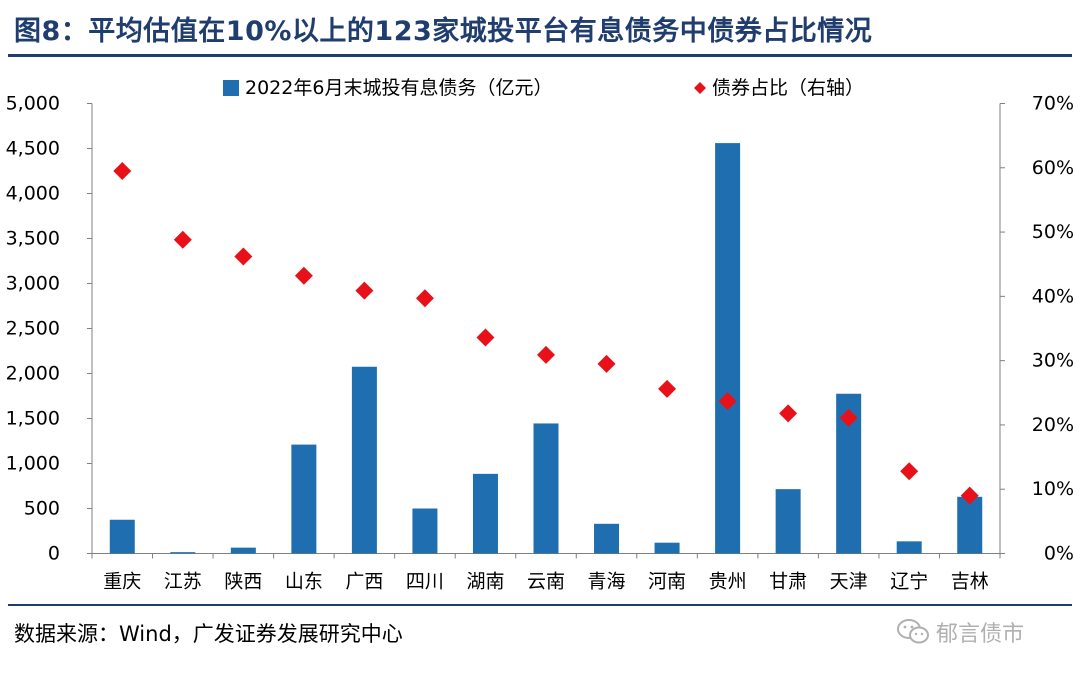 The width and height of the screenshot is (1080, 680). What do you see at coordinates (33, 194) in the screenshot?
I see `left-axis-tick-label: 4,000` at bounding box center [33, 194].